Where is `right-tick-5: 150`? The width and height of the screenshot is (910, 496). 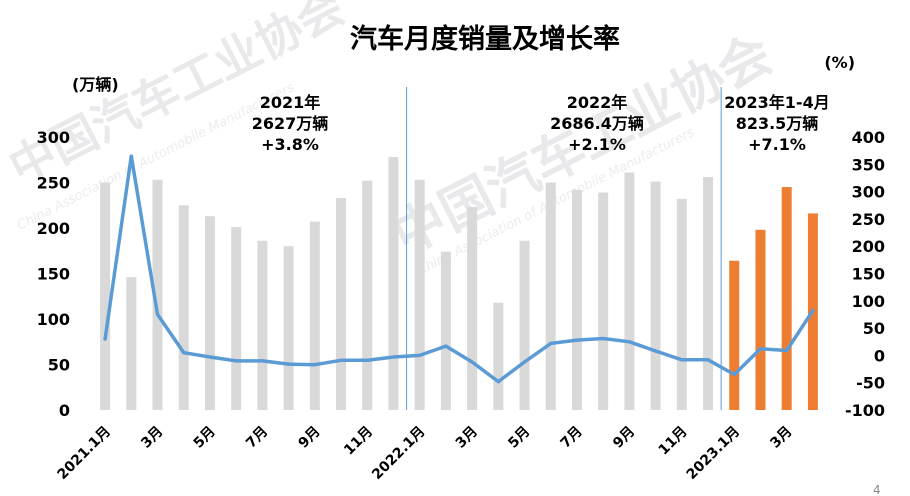
right-tick-5: 150 is located at coordinates (868, 274).